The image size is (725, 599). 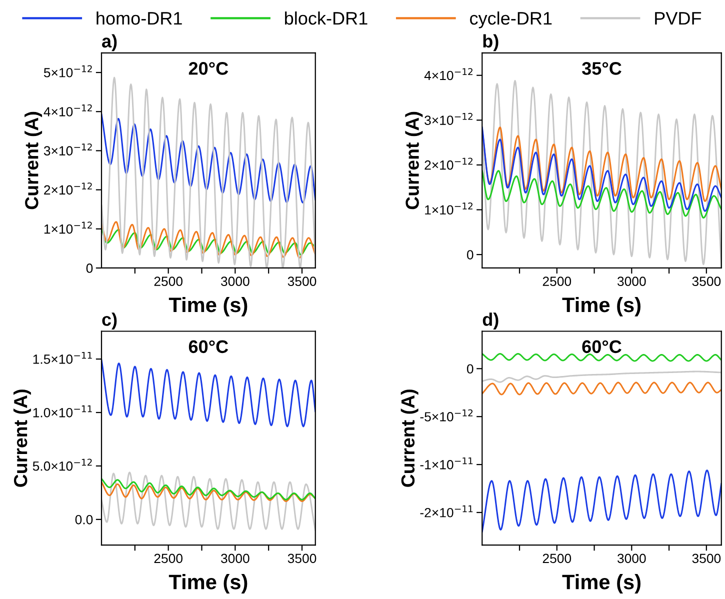 I want to click on chart-title: b), so click(x=490, y=43).